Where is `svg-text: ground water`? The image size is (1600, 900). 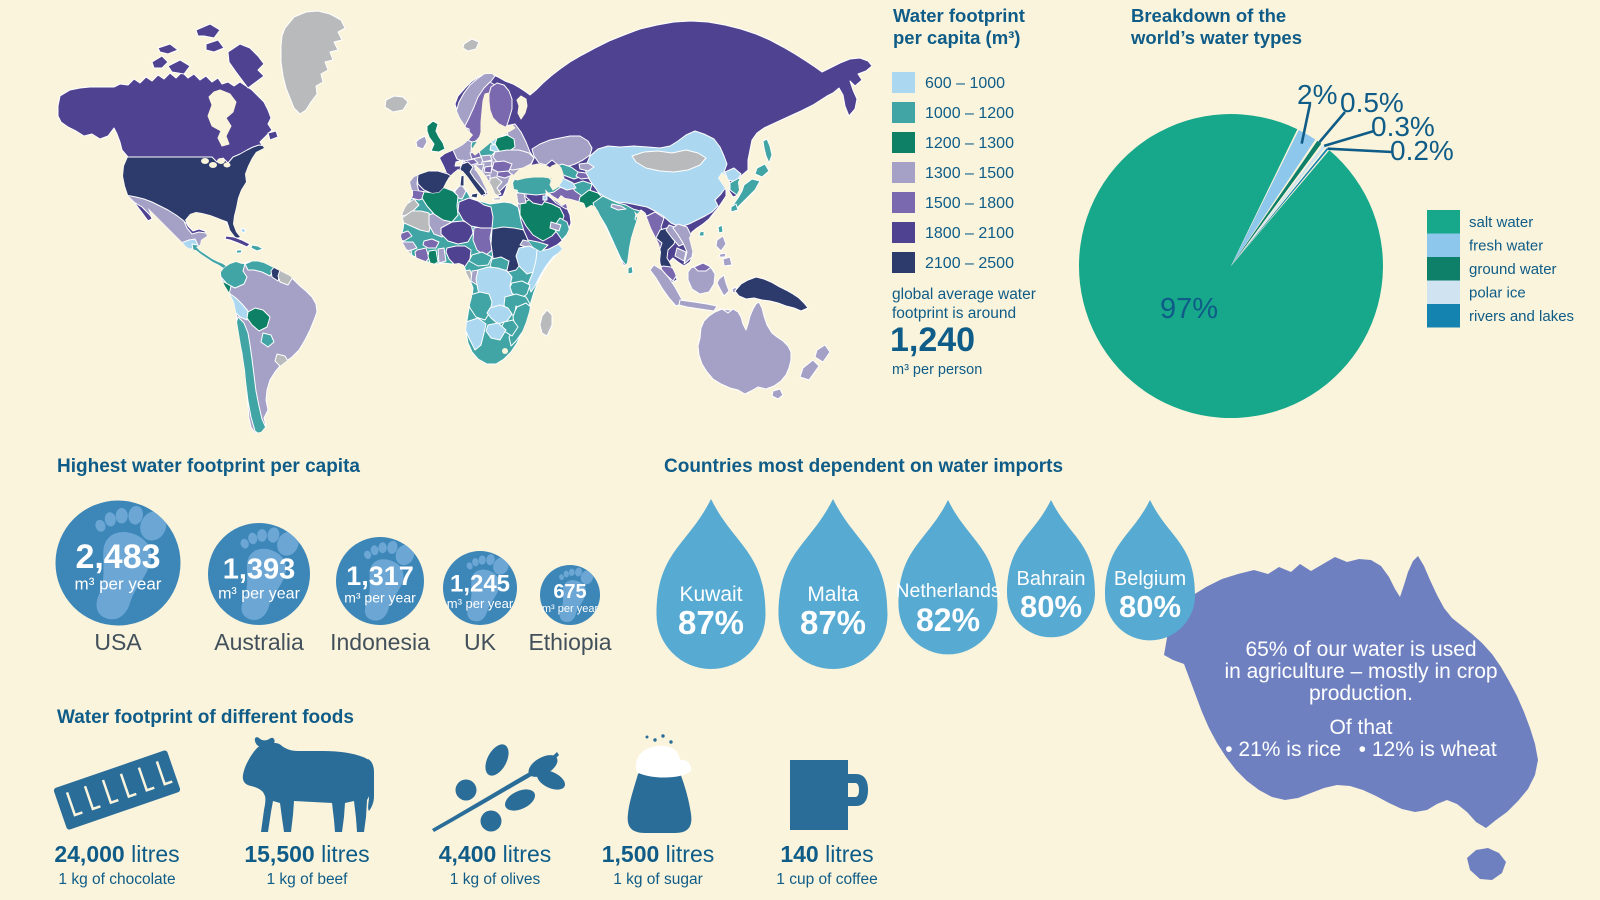
svg-text: ground water is located at coordinates (1513, 269).